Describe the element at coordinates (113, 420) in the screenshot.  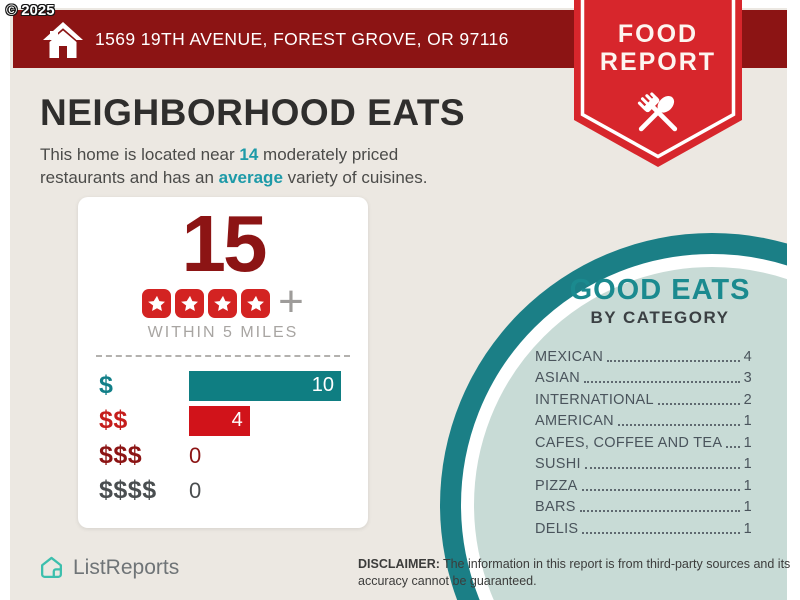
I see `price-tier-label: $$` at that location.